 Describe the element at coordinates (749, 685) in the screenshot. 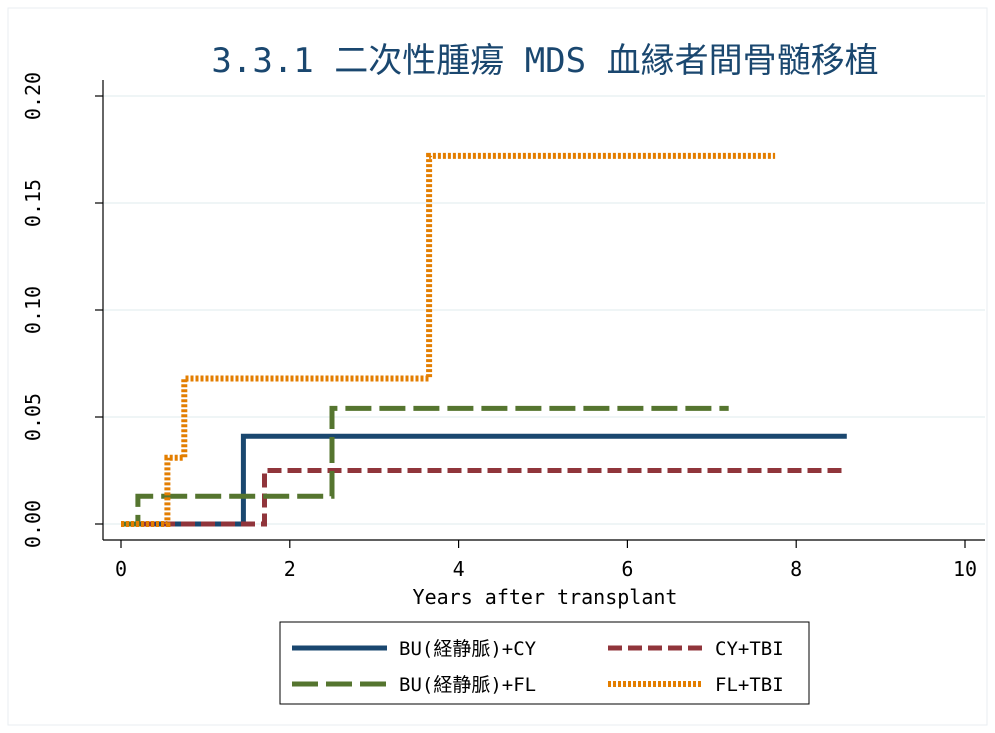

I see `legend-label-fl-tbi: FL+TBI` at that location.